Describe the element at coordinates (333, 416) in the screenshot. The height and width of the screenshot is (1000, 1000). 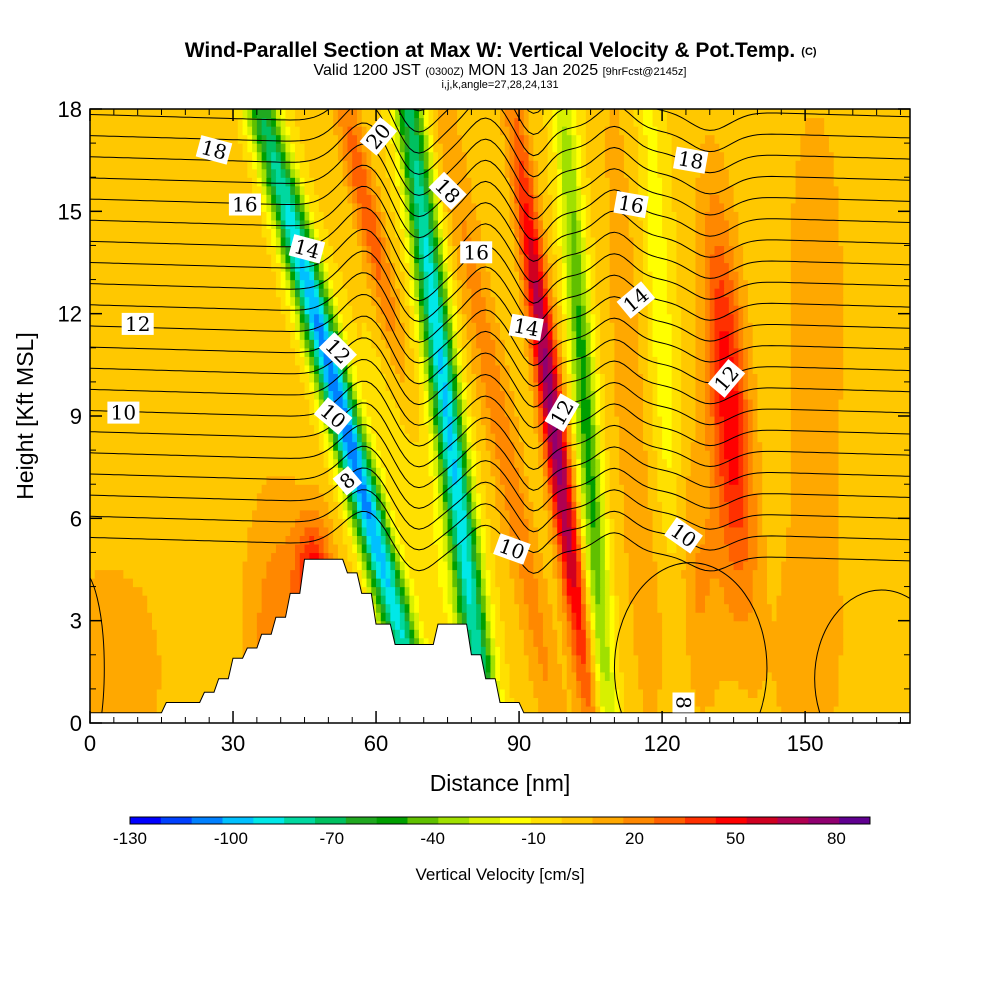
I see `contour-label-box` at that location.